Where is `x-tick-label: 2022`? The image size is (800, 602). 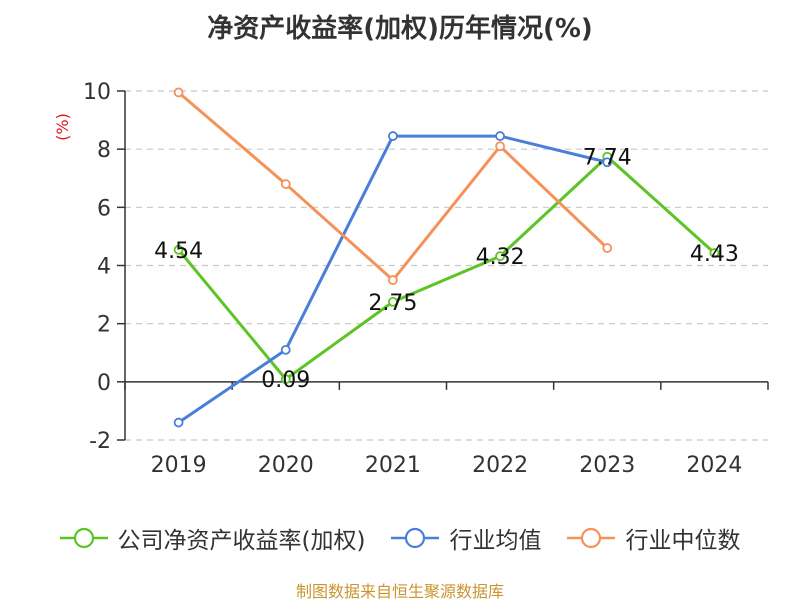
x-tick-label: 2022 is located at coordinates (500, 465).